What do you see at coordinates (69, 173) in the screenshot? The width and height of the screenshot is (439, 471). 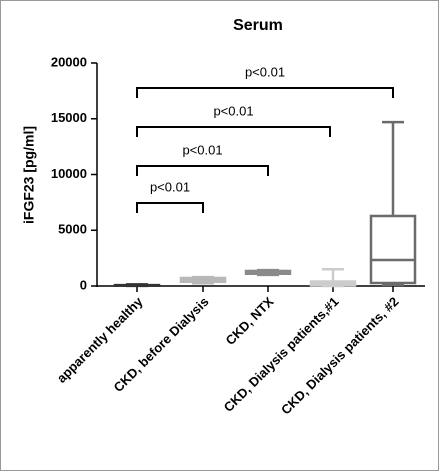 I see `y-tick-label: 10000` at bounding box center [69, 173].